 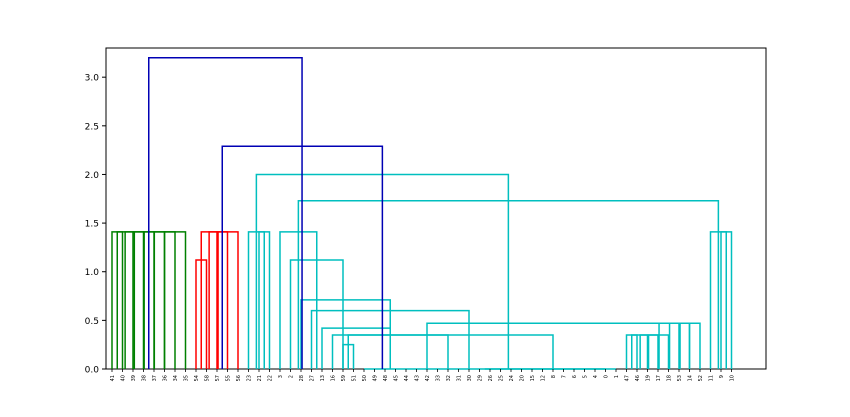 What do you see at coordinates (722, 376) in the screenshot?
I see `leaf-label: 9` at bounding box center [722, 376].